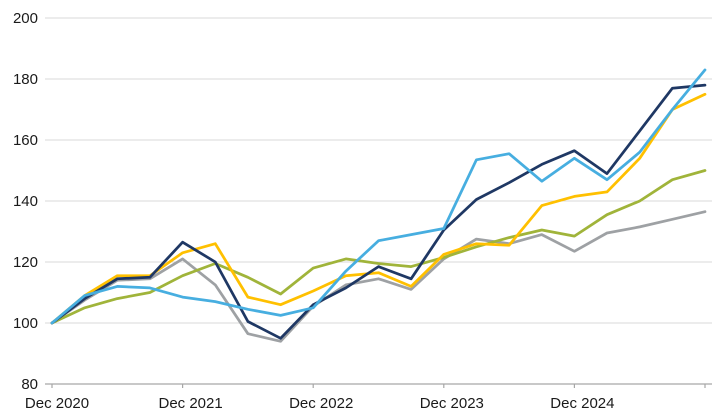 Image resolution: width=718 pixels, height=417 pixels. I want to click on y-tick-label: 180, so click(25, 79).